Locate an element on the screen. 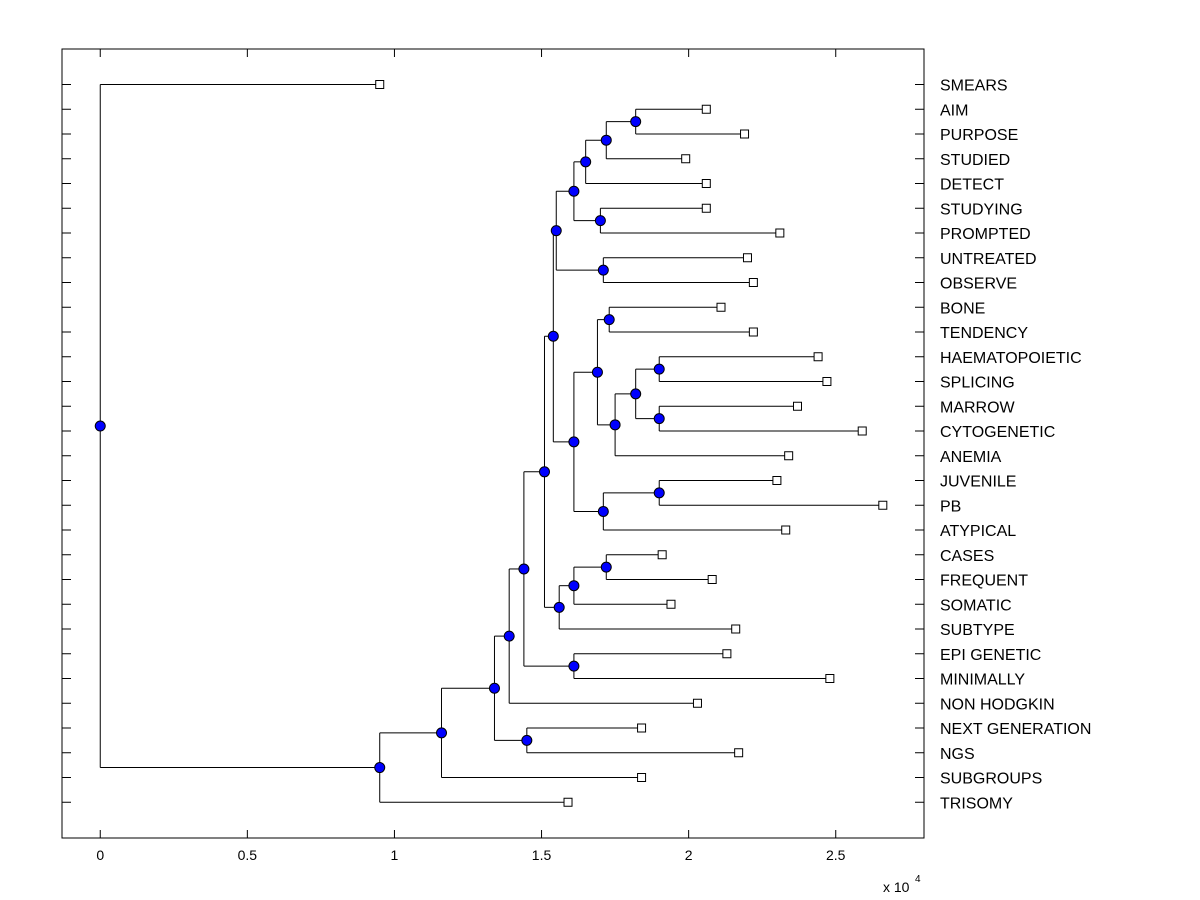 The height and width of the screenshot is (900, 1200). leaf-label: JUVENILE is located at coordinates (978, 482).